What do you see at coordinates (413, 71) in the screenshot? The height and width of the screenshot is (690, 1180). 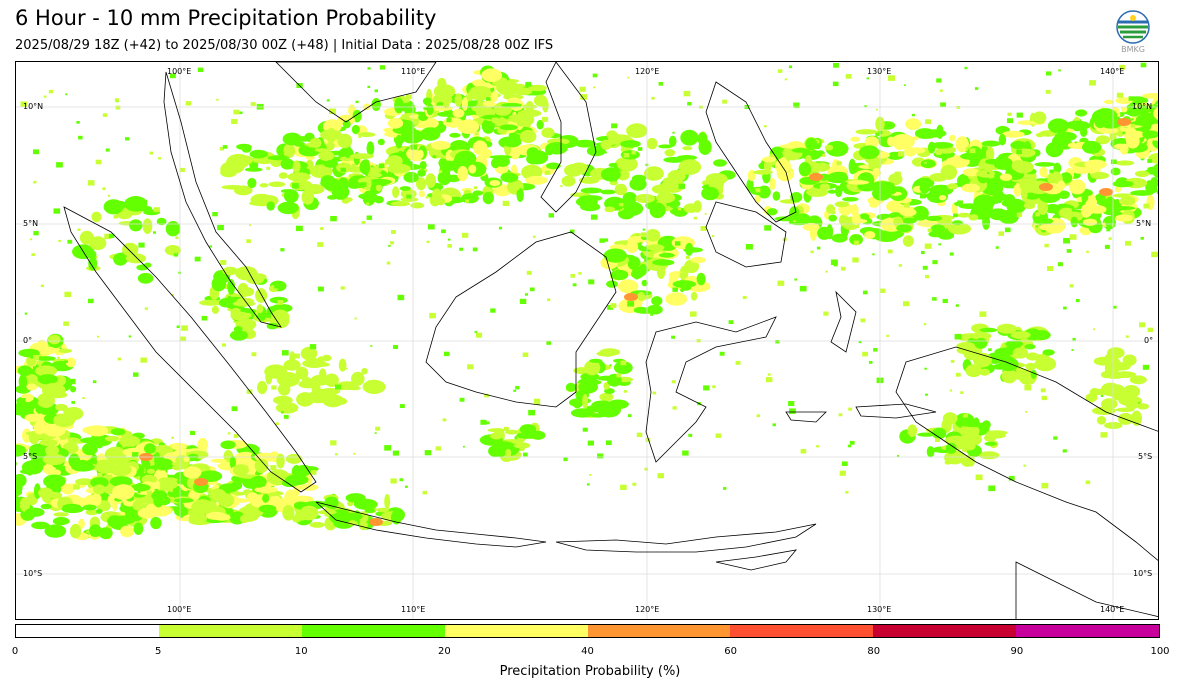 I see `lon-label-top: 110°E` at bounding box center [413, 71].